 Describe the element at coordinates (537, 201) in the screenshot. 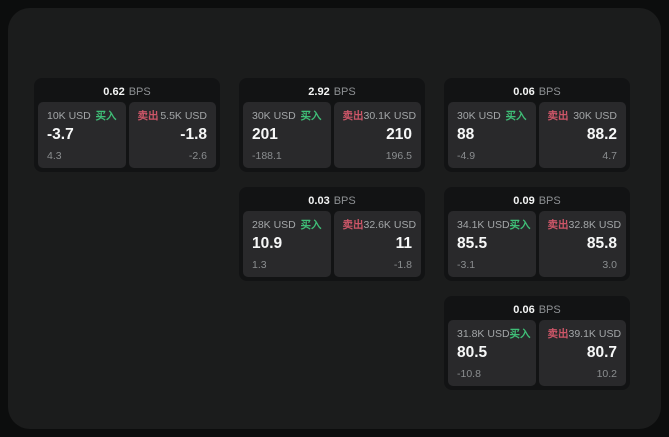

I see `bps-spread-header: 0.09 BPS` at that location.